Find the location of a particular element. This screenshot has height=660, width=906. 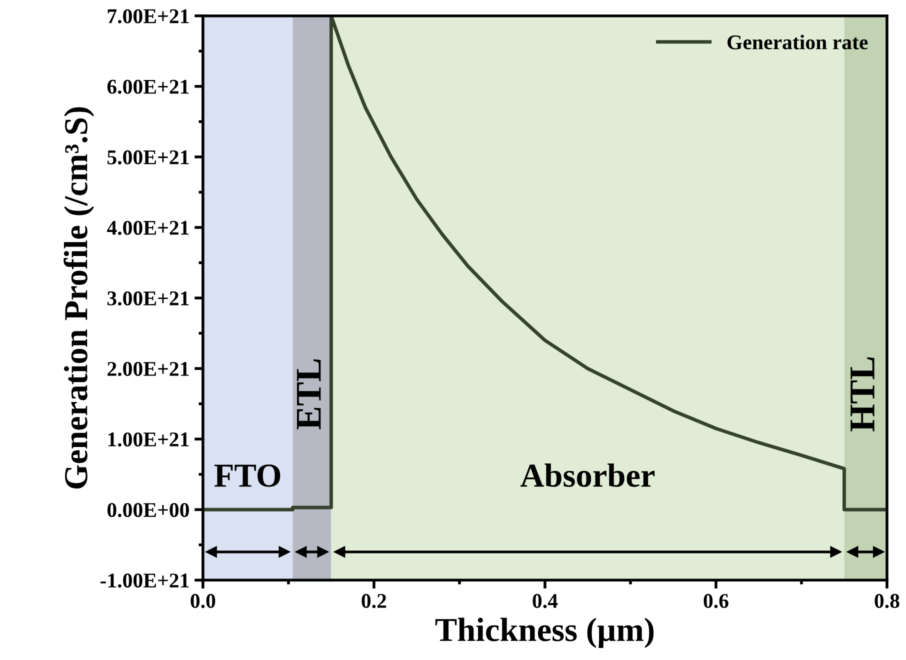

x-tick-label: 0.6 is located at coordinates (716, 601).